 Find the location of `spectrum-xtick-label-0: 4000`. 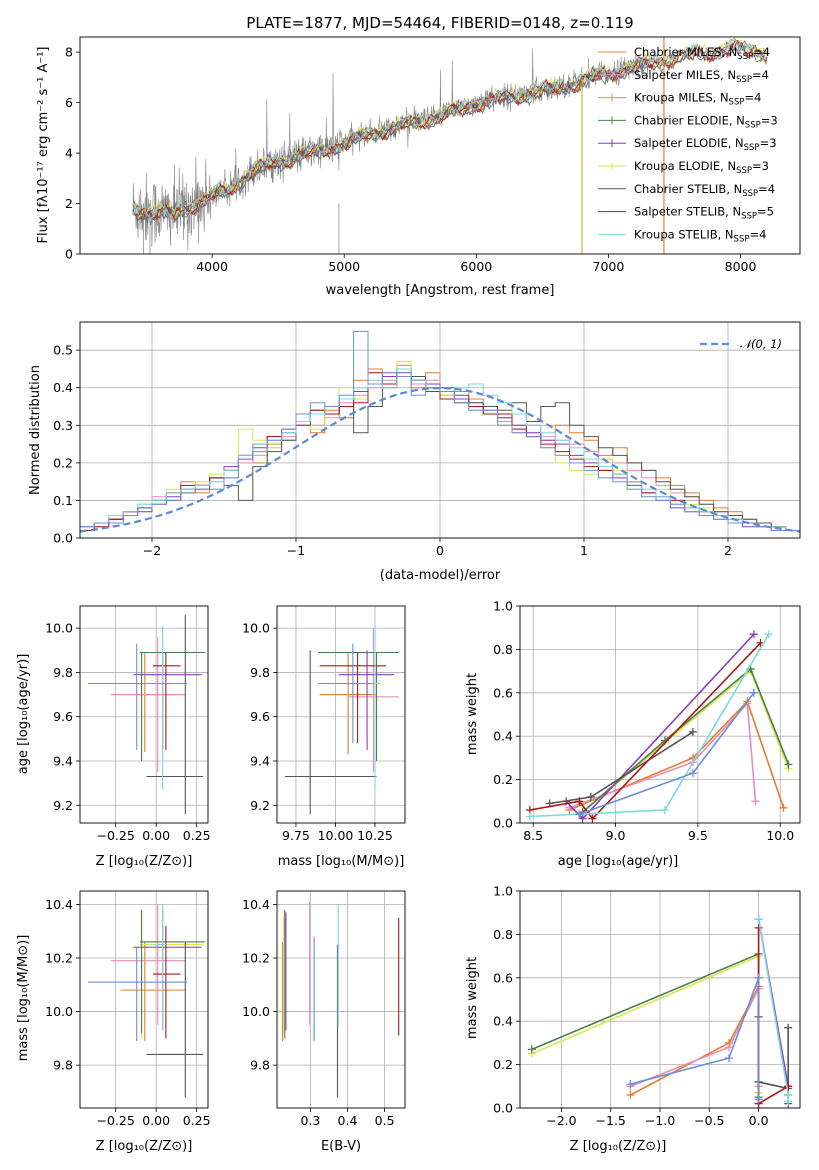

spectrum-xtick-label-0: 4000 is located at coordinates (212, 266).